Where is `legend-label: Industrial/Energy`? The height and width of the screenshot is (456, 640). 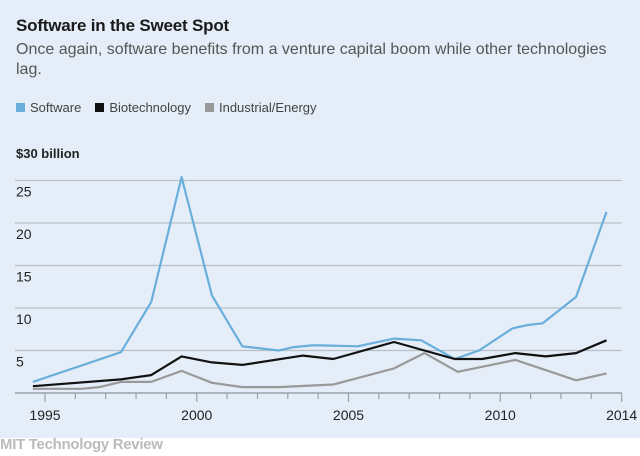
legend-label: Industrial/Energy is located at coordinates (267, 107).